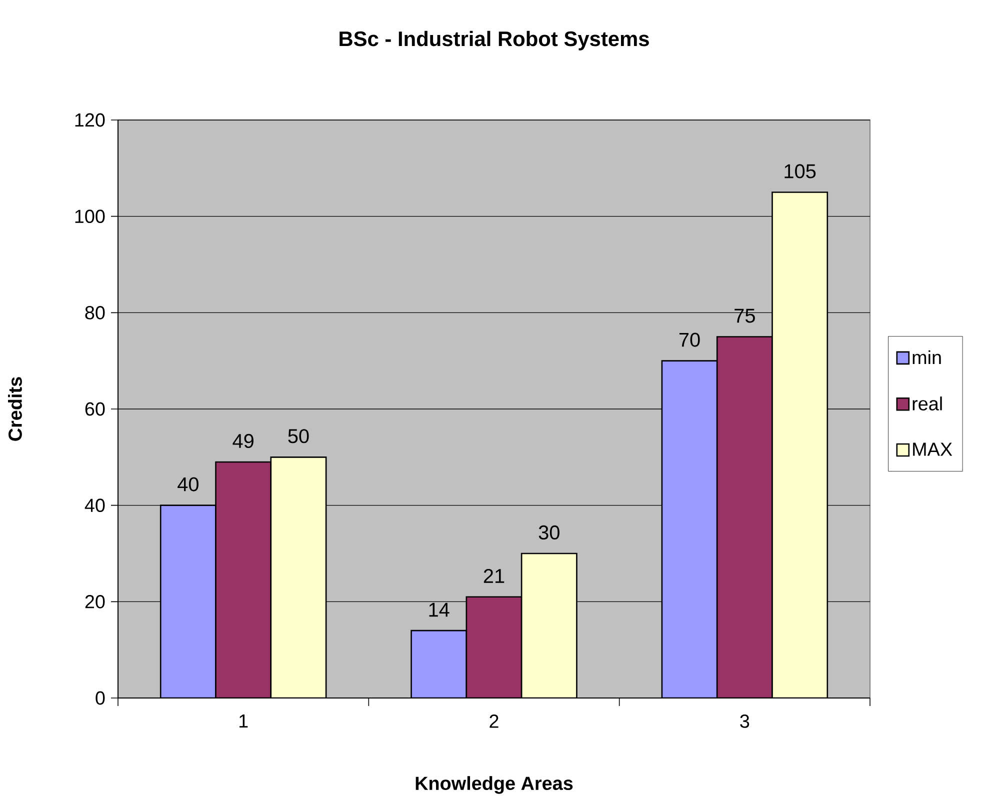 The width and height of the screenshot is (989, 798). Describe the element at coordinates (15, 409) in the screenshot. I see `y-axis-title: Credits` at that location.